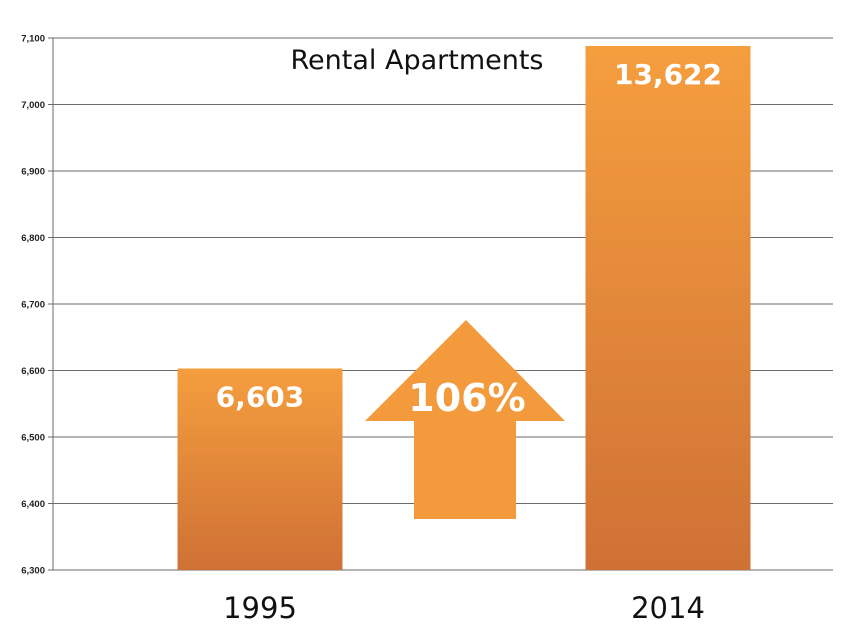  I want to click on x-tick-label: 1995, so click(260, 608).